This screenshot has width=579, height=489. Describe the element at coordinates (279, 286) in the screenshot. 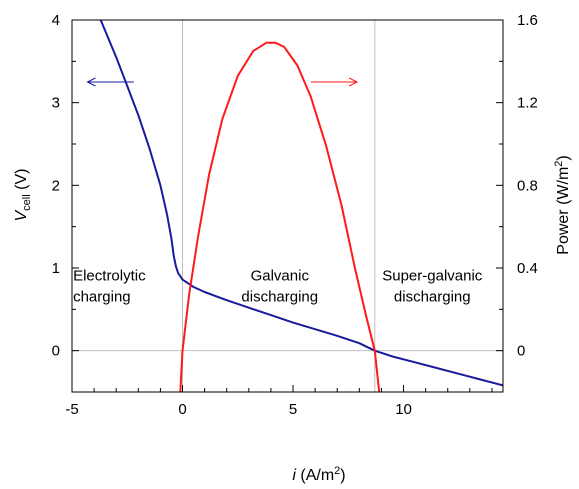

I see `region-label-galvanic: Galvanic discharging` at that location.